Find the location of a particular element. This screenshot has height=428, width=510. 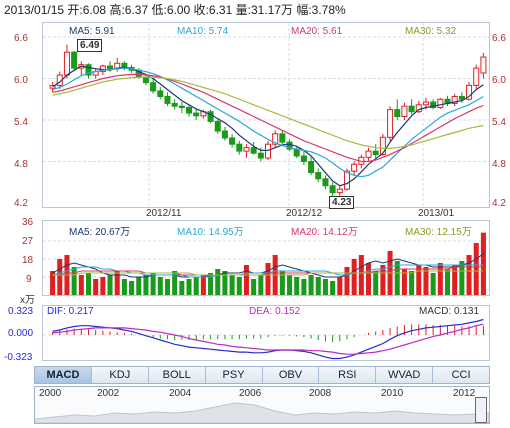

tab-rsi: RSI is located at coordinates (348, 375).